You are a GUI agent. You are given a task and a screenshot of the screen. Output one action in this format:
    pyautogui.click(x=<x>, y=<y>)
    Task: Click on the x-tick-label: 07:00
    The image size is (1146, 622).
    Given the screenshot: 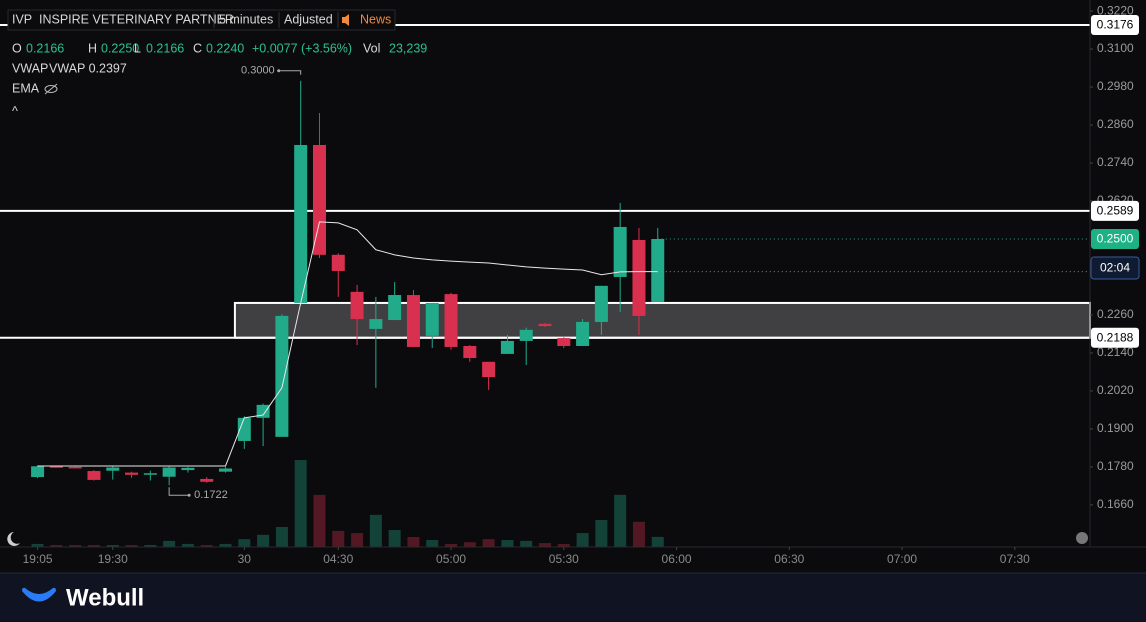 What is the action you would take?
    pyautogui.click(x=902, y=559)
    